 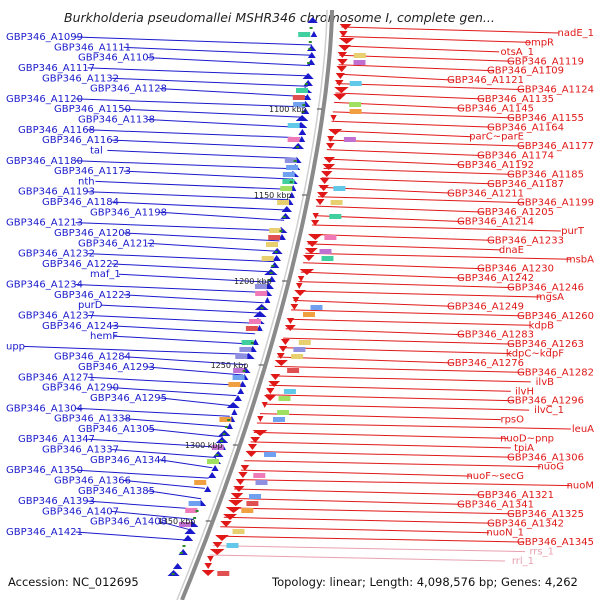 What do you see at coordinates (56, 315) in the screenshot?
I see `gene-label: GBP346_A1237` at bounding box center [56, 315].